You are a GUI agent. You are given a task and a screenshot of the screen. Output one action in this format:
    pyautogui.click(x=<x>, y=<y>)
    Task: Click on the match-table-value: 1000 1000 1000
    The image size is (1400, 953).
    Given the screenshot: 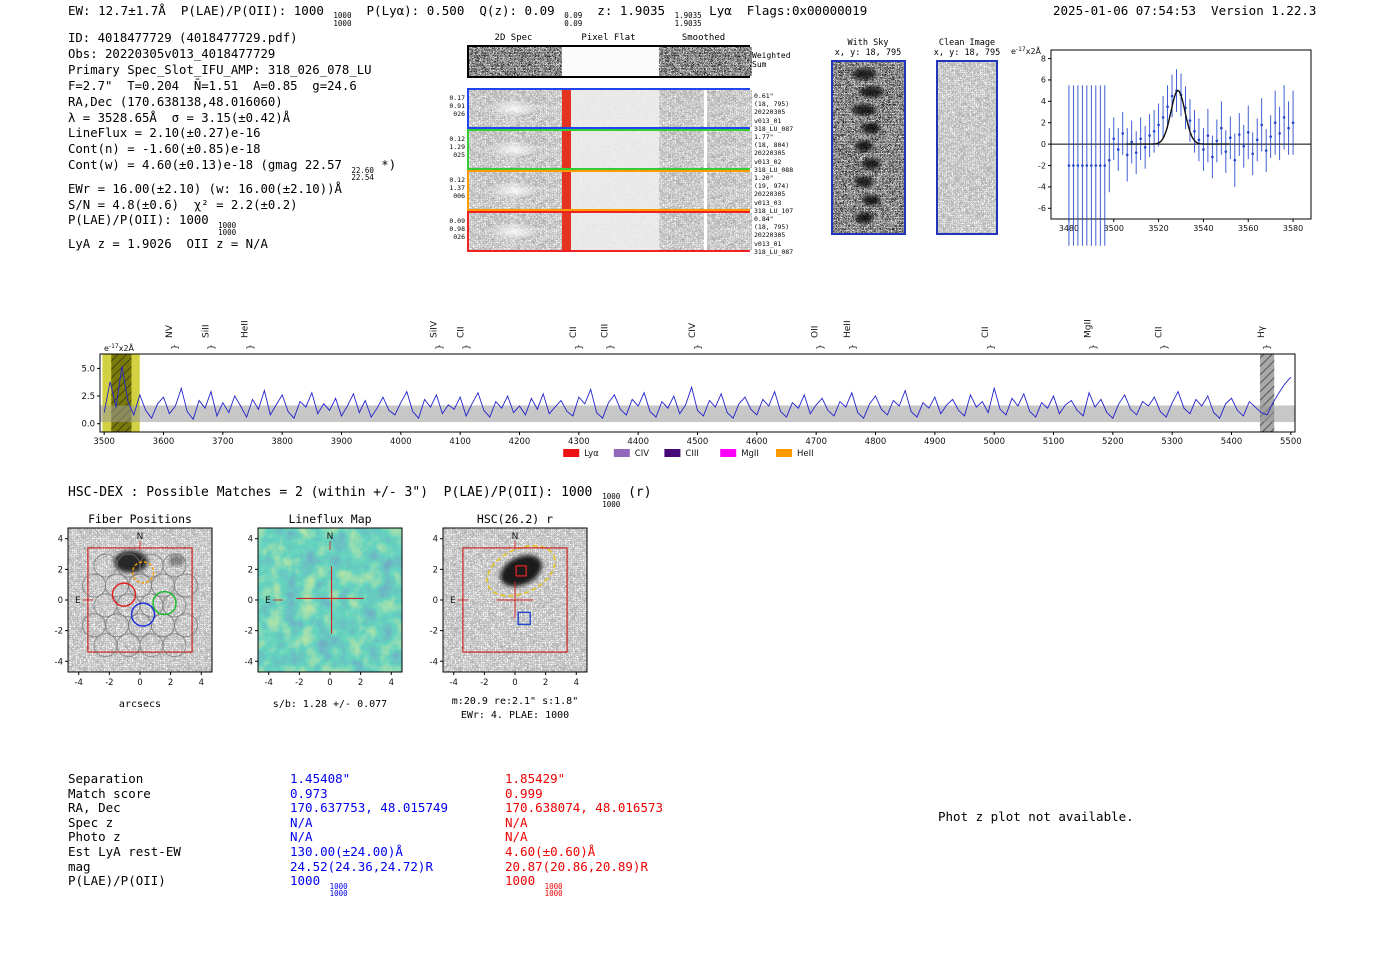 What is the action you would take?
    pyautogui.click(x=534, y=886)
    